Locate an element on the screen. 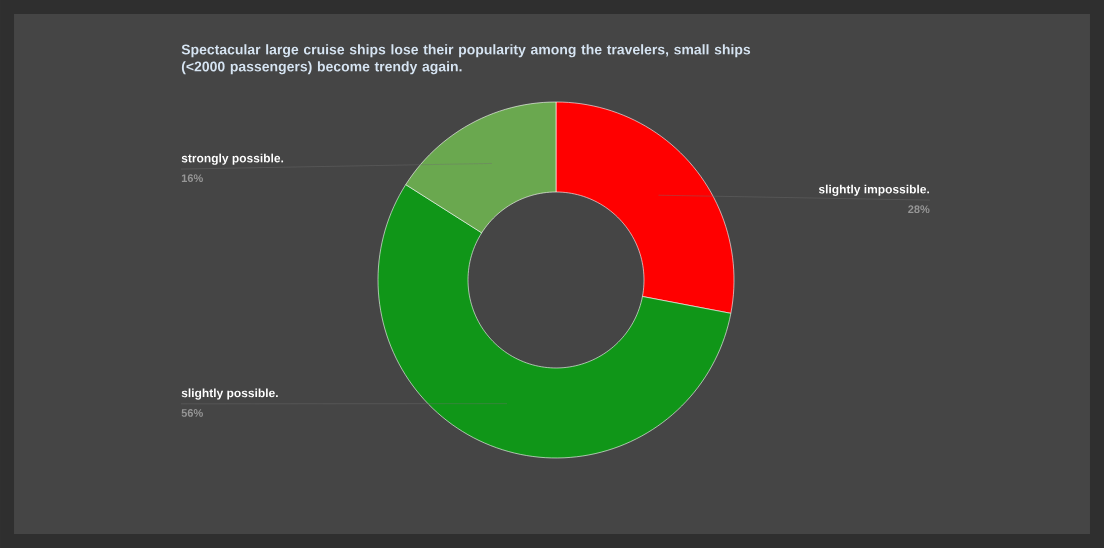 The height and width of the screenshot is (548, 1104). data-label: 56% is located at coordinates (192, 413).